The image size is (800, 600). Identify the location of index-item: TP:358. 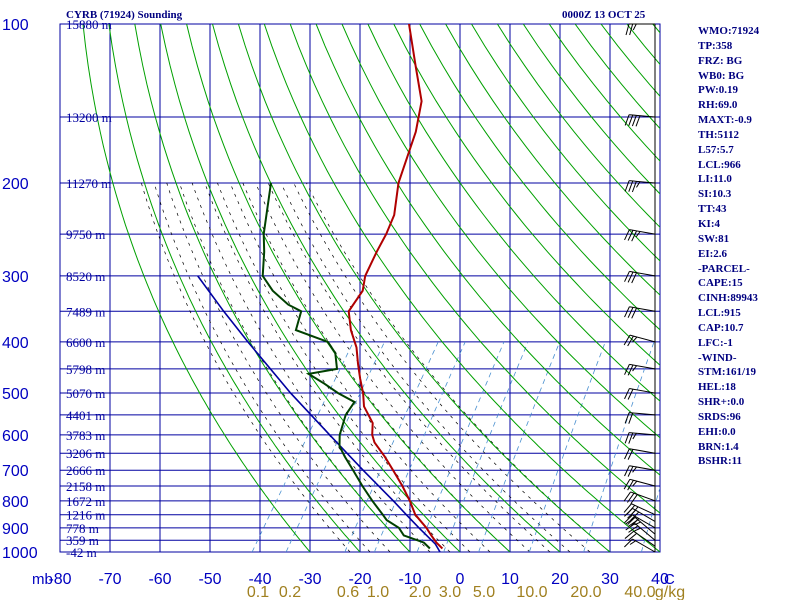
(715, 45).